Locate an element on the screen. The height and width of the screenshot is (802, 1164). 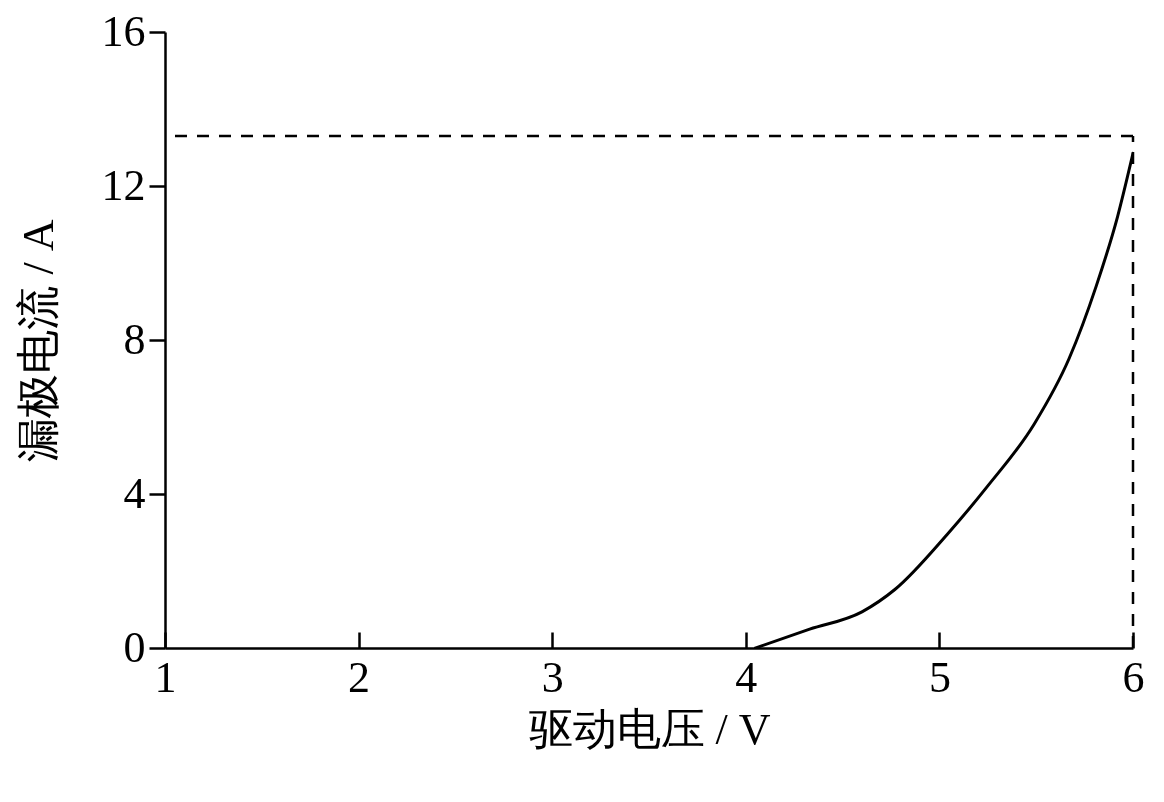
x-axis-title: 驱动电压 / V is located at coordinates (649, 729).